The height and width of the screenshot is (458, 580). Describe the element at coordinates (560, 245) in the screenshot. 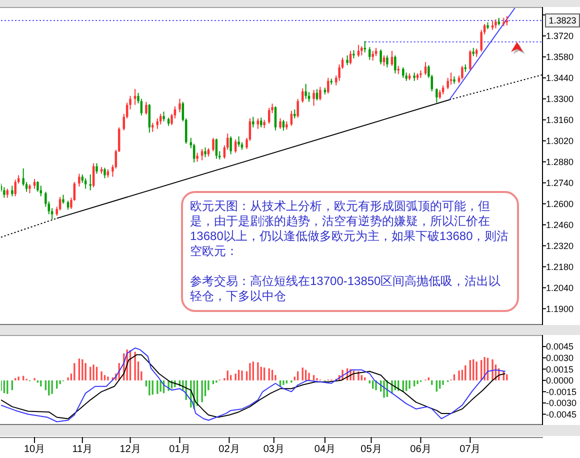

I see `y-tick-label: 1.2320` at that location.